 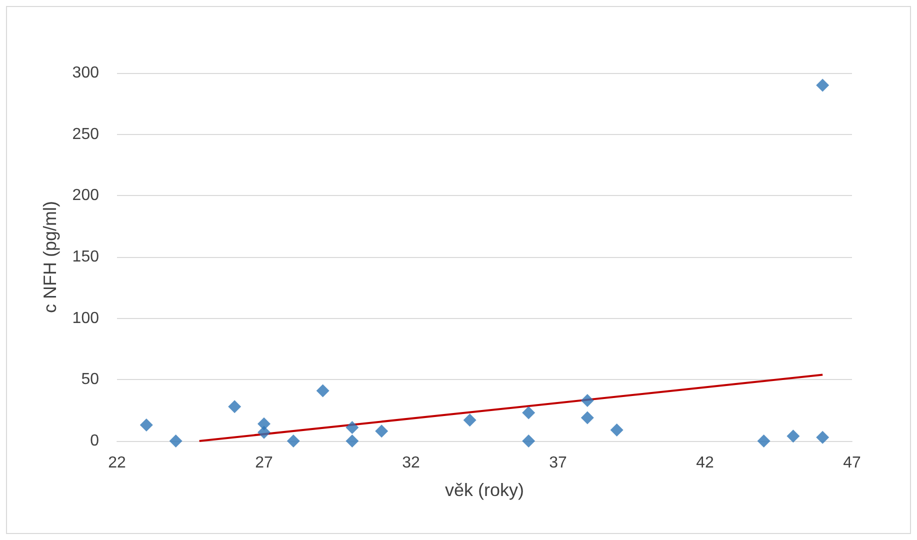 What do you see at coordinates (484, 490) in the screenshot?
I see `x-axis-title: věk (roky)` at bounding box center [484, 490].